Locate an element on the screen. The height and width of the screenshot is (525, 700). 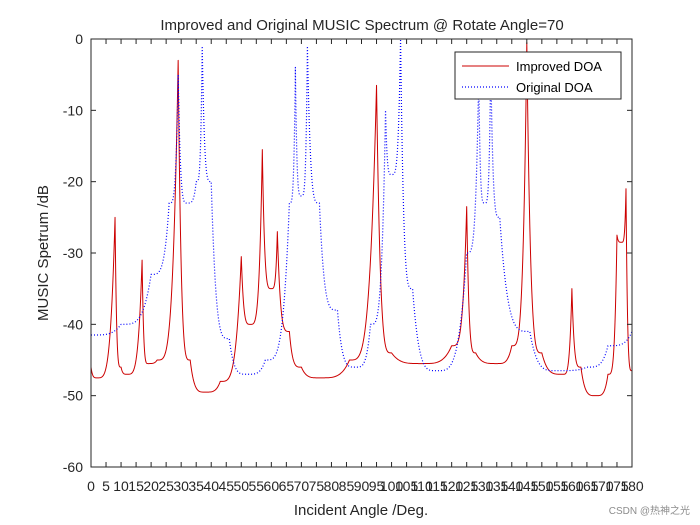
x-tick-label: 125 is located at coordinates (467, 486).